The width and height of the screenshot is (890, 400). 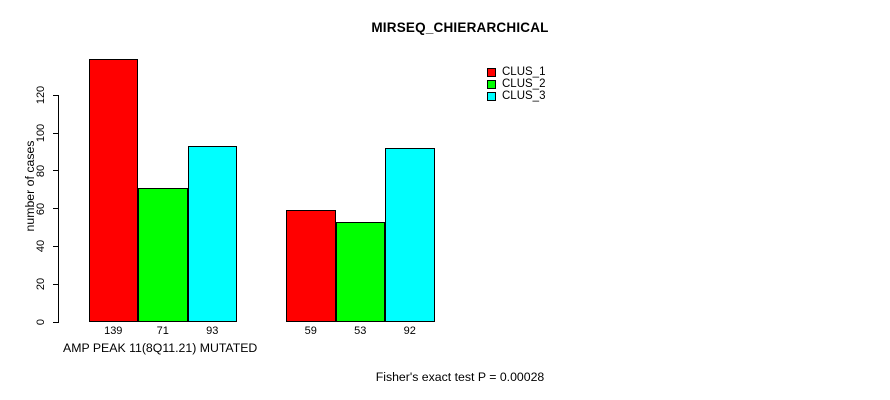 I want to click on bar-value-label: 71, so click(x=162, y=331).